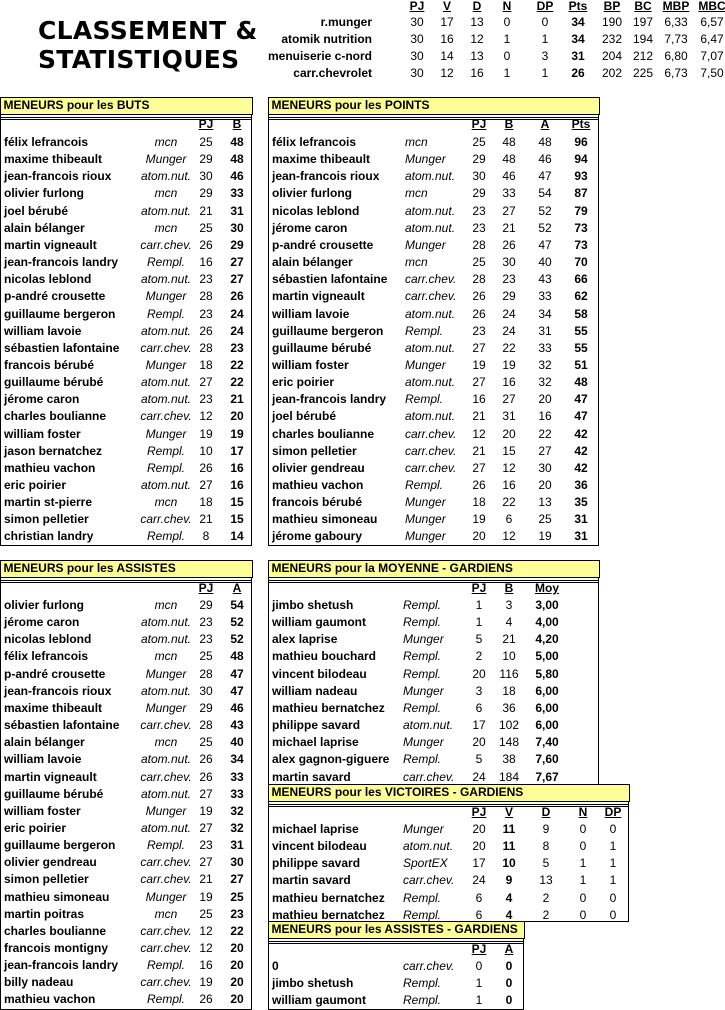 The height and width of the screenshot is (1010, 725). What do you see at coordinates (509, 863) in the screenshot?
I see `stat-cell: 10` at bounding box center [509, 863].